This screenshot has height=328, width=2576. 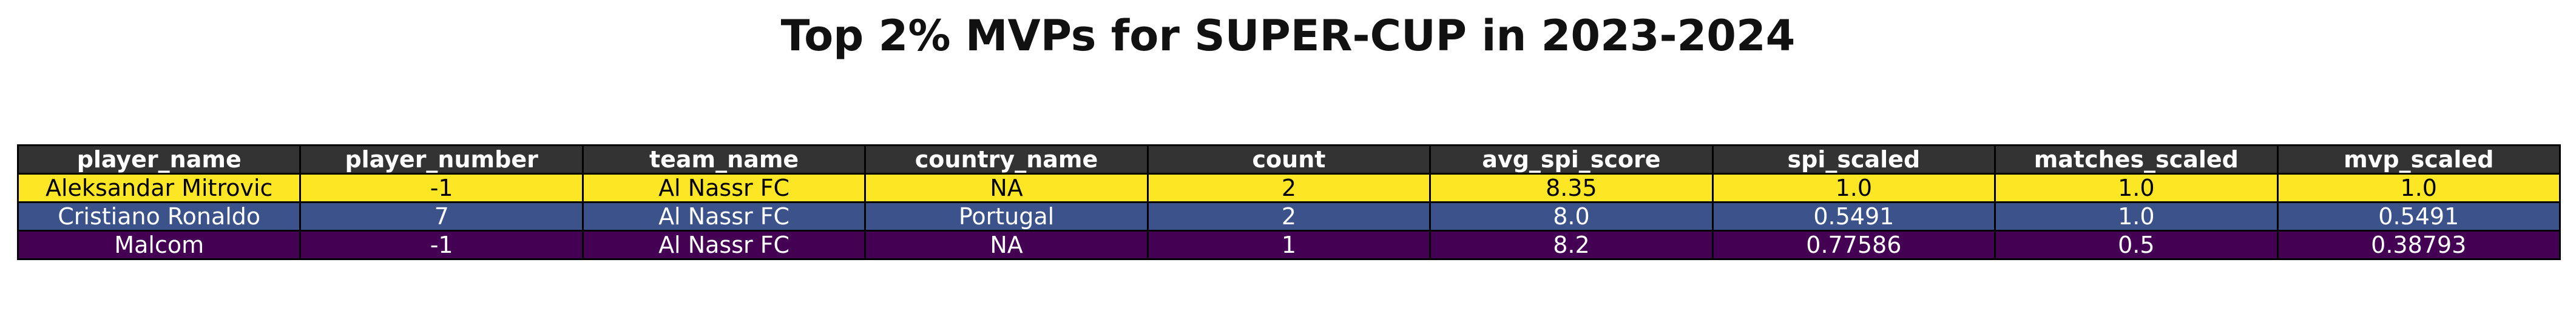 What do you see at coordinates (1853, 188) in the screenshot?
I see `cell-spi-scaled: 1.0` at bounding box center [1853, 188].